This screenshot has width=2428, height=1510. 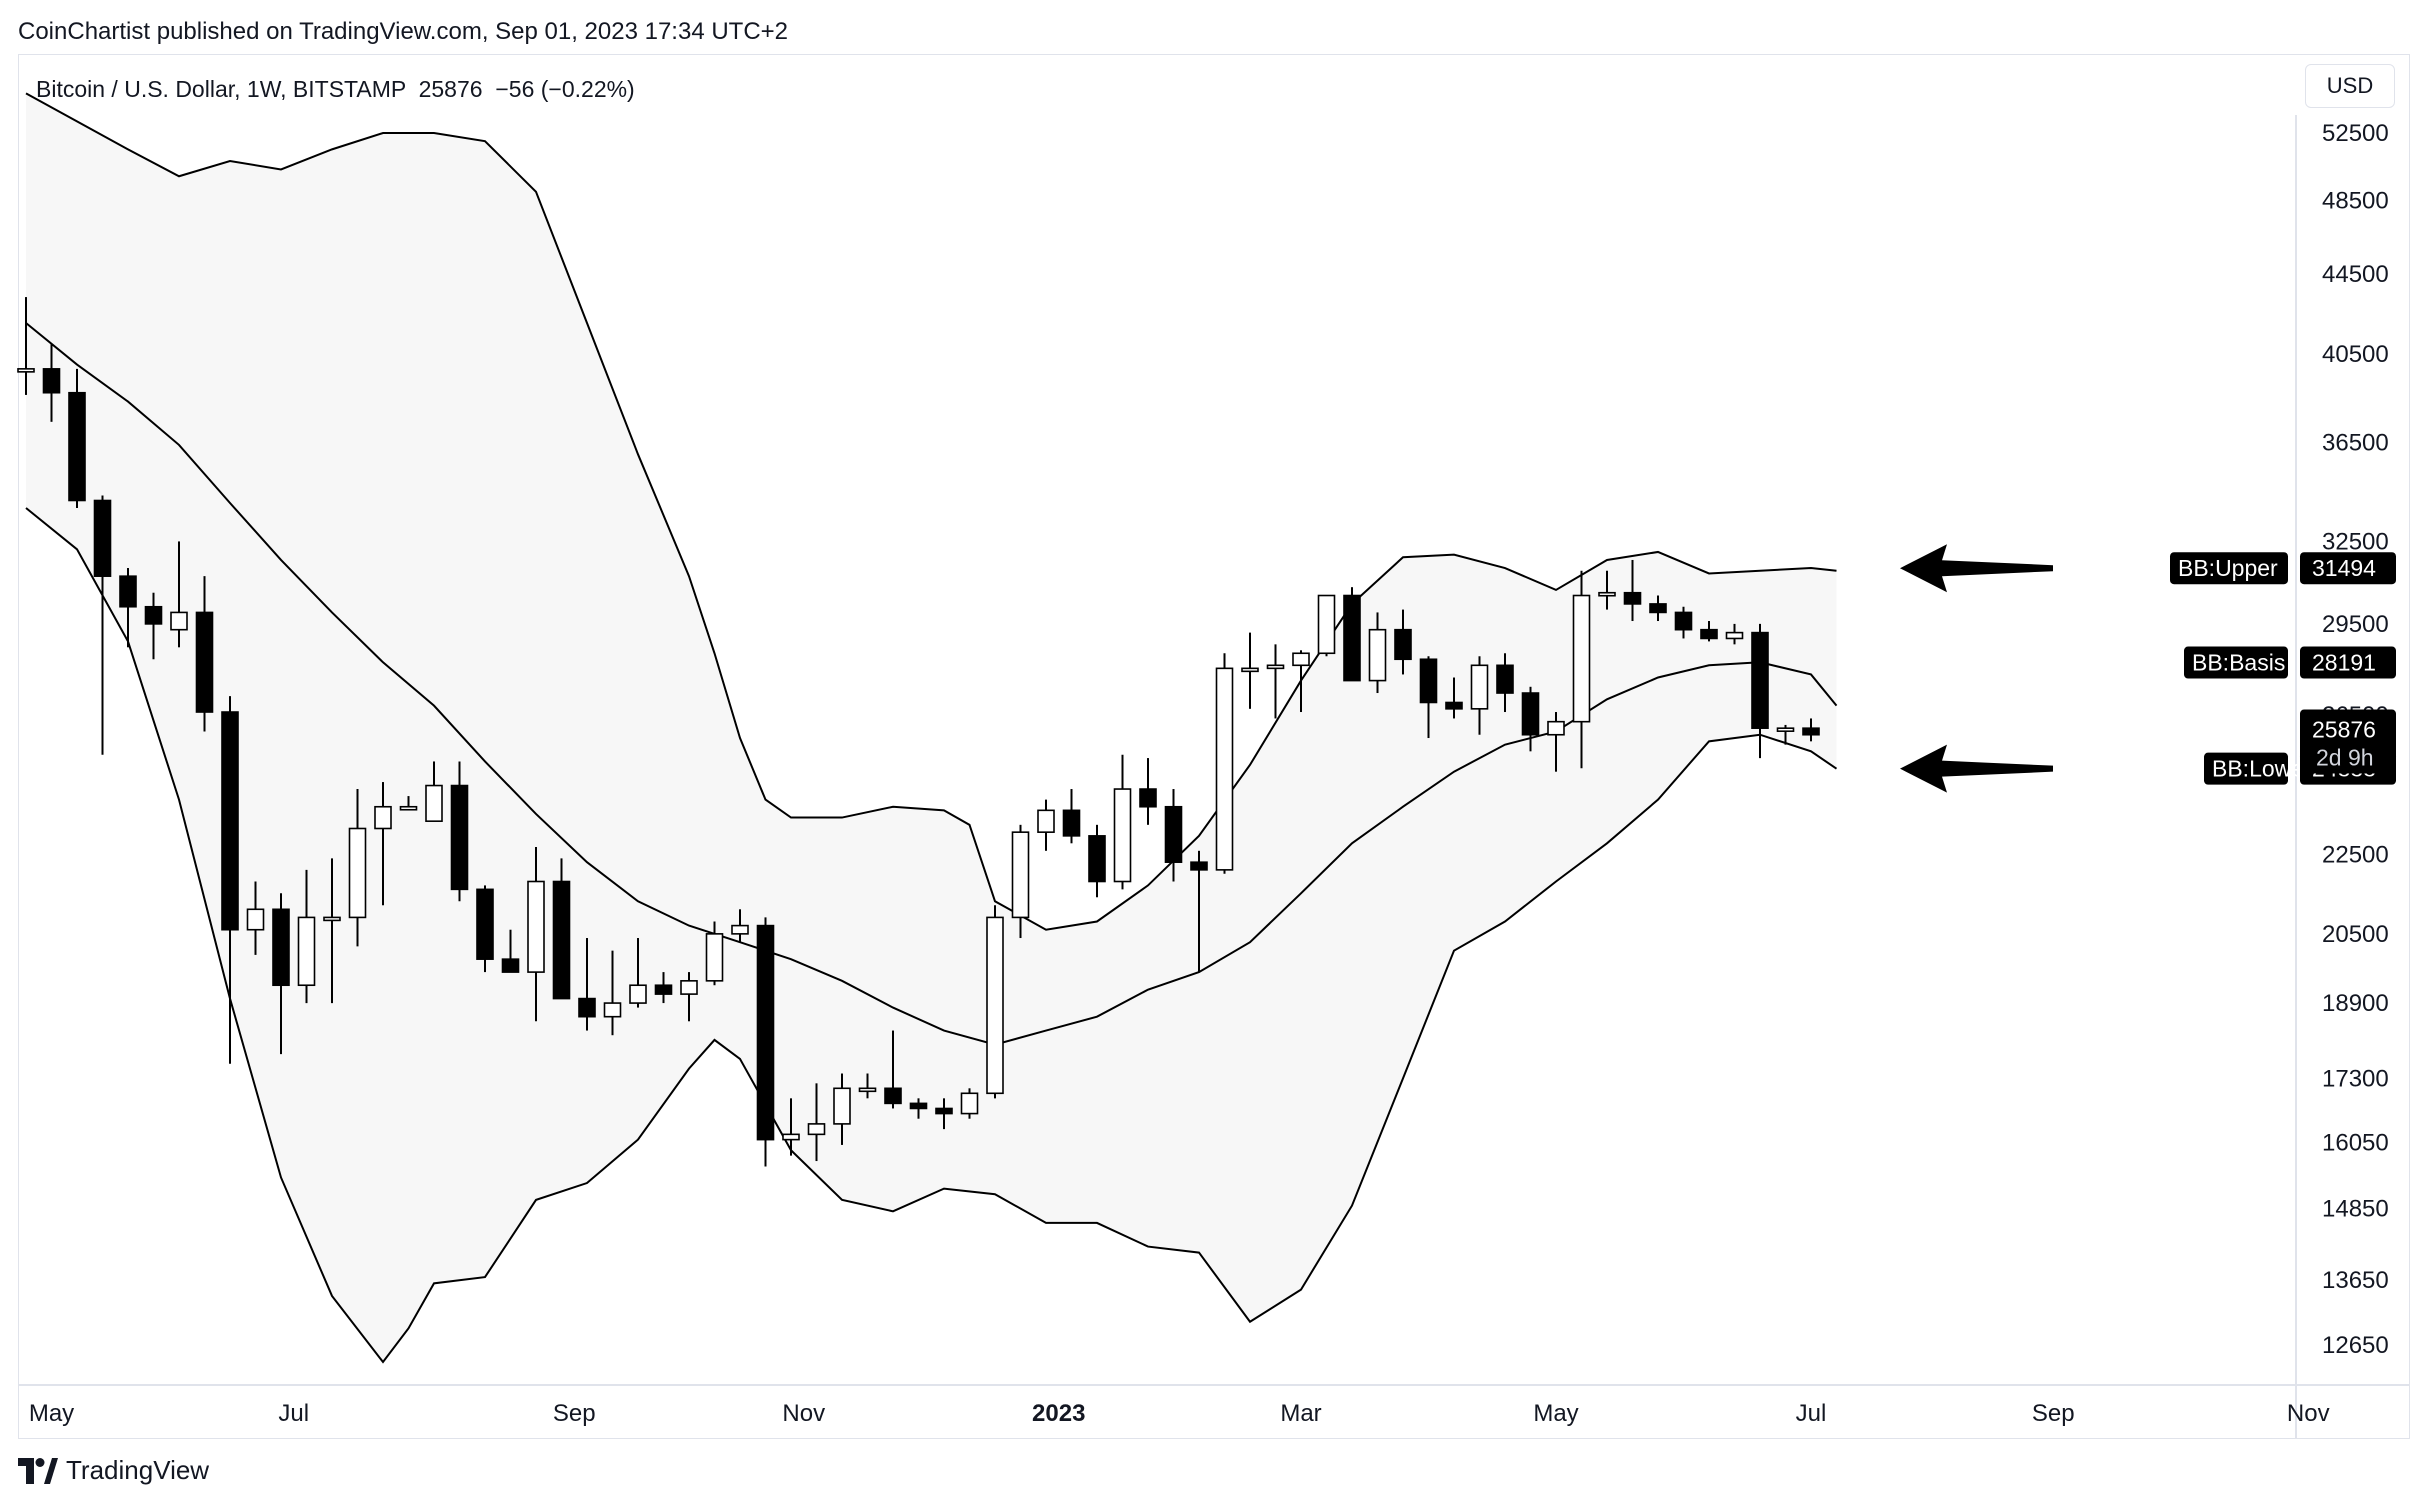 I want to click on x-tick-label: 2023, so click(x=1058, y=1413).